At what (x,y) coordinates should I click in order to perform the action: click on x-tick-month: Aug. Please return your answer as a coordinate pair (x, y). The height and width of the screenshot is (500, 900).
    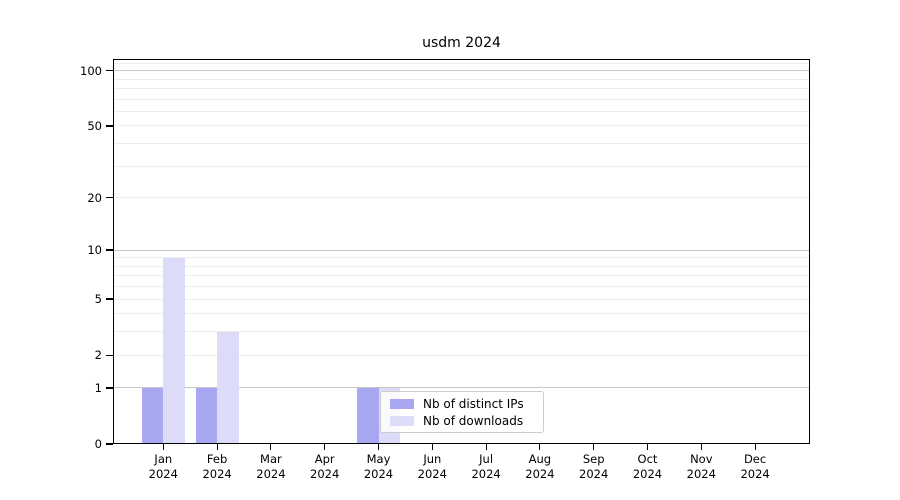
    Looking at the image, I should click on (540, 459).